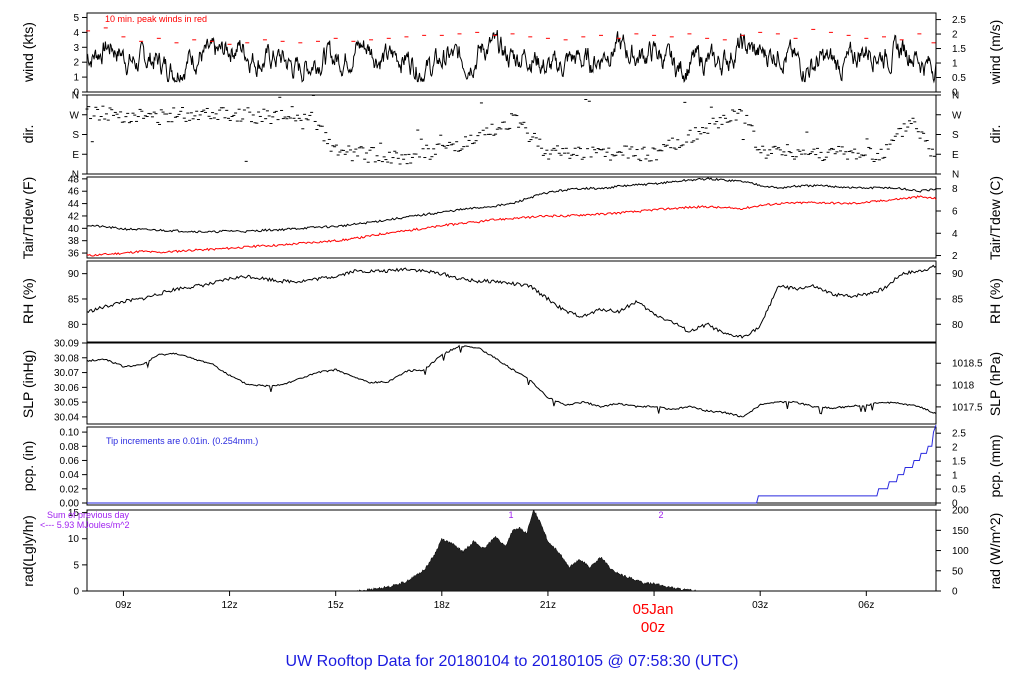 This screenshot has width=1024, height=700. What do you see at coordinates (70, 475) in the screenshot?
I see `pcp-ytick-label-left: 0.04` at bounding box center [70, 475].